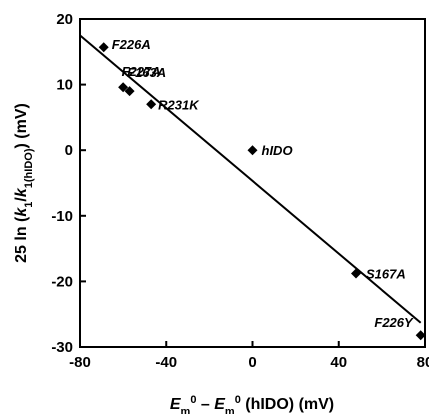  Describe the element at coordinates (21, 199) in the screenshot. I see `axis-title-part: /` at that location.